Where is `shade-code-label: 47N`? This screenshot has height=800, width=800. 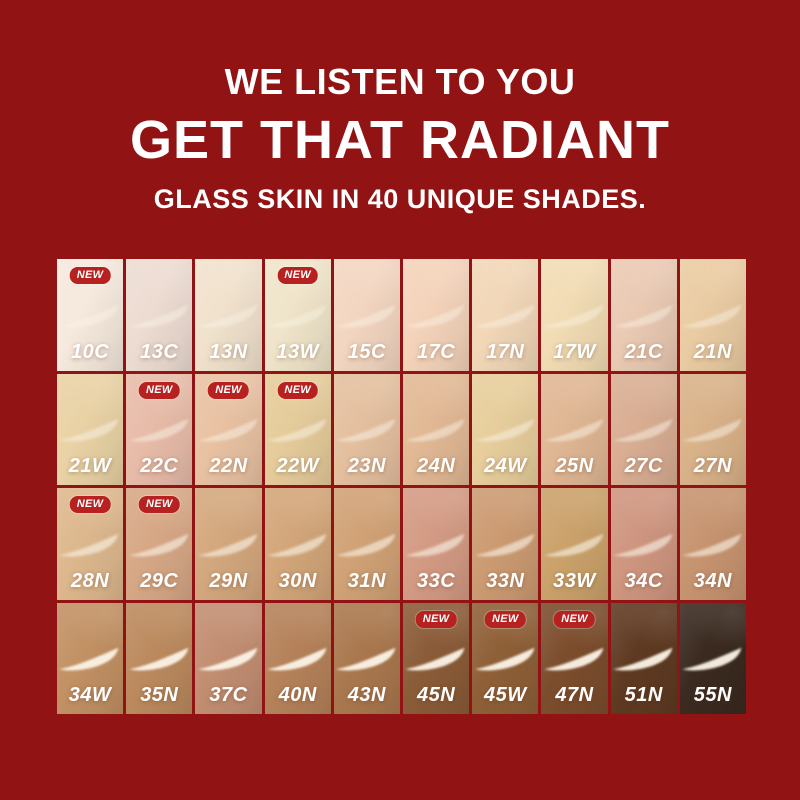
shade-code-label: 47N is located at coordinates (574, 695).